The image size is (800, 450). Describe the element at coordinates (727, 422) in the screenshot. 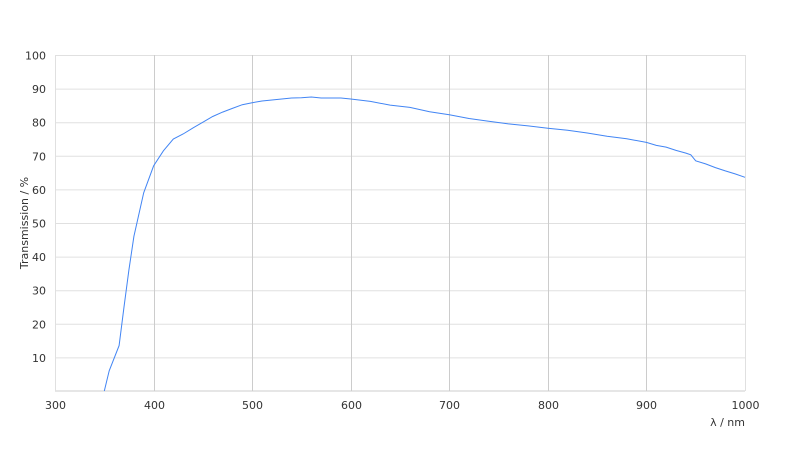

I see `x-axis-label: λ / nm` at that location.